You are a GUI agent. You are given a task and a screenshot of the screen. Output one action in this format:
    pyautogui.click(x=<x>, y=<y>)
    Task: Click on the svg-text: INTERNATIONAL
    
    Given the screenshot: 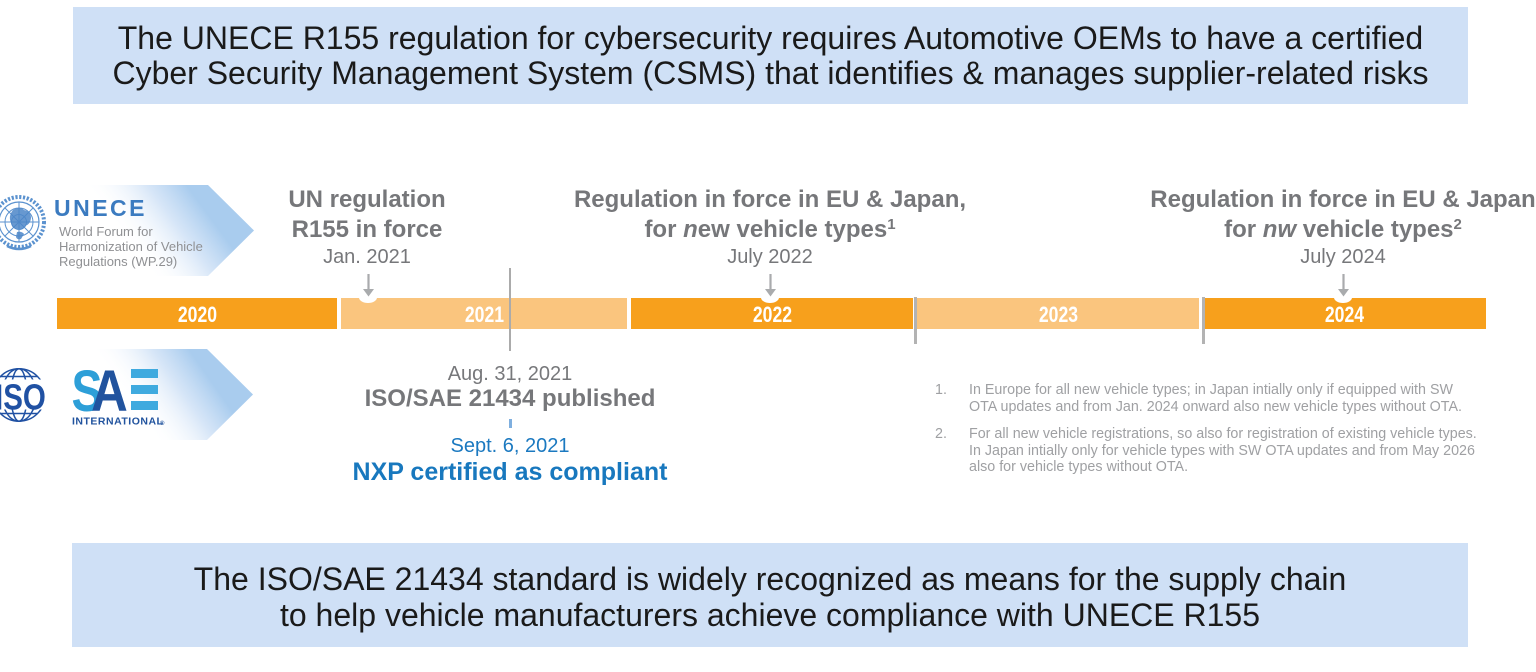 What is the action you would take?
    pyautogui.click(x=118, y=422)
    